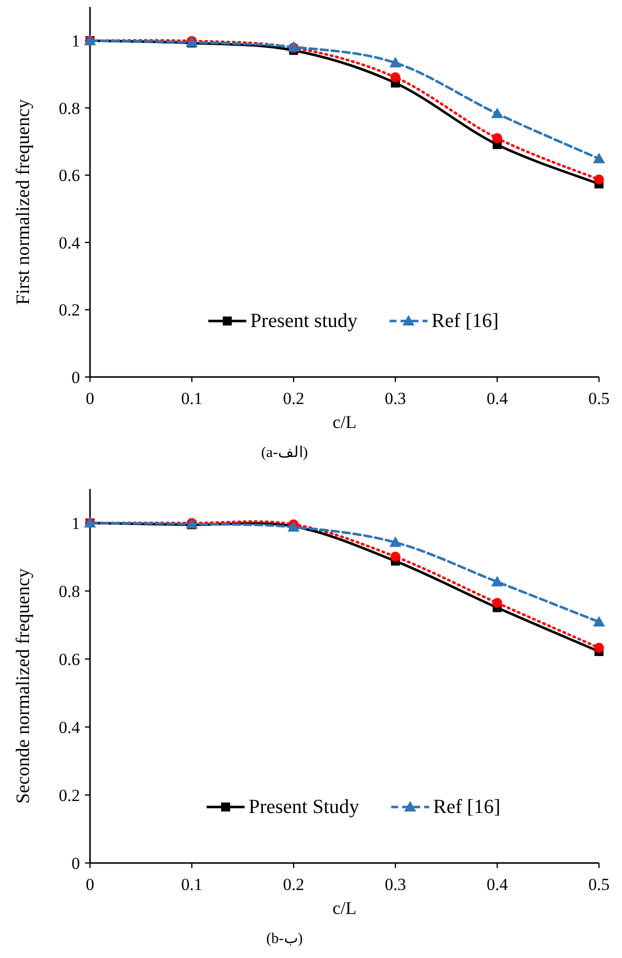  What do you see at coordinates (284, 453) in the screenshot?
I see `text: (a-الف)` at bounding box center [284, 453].